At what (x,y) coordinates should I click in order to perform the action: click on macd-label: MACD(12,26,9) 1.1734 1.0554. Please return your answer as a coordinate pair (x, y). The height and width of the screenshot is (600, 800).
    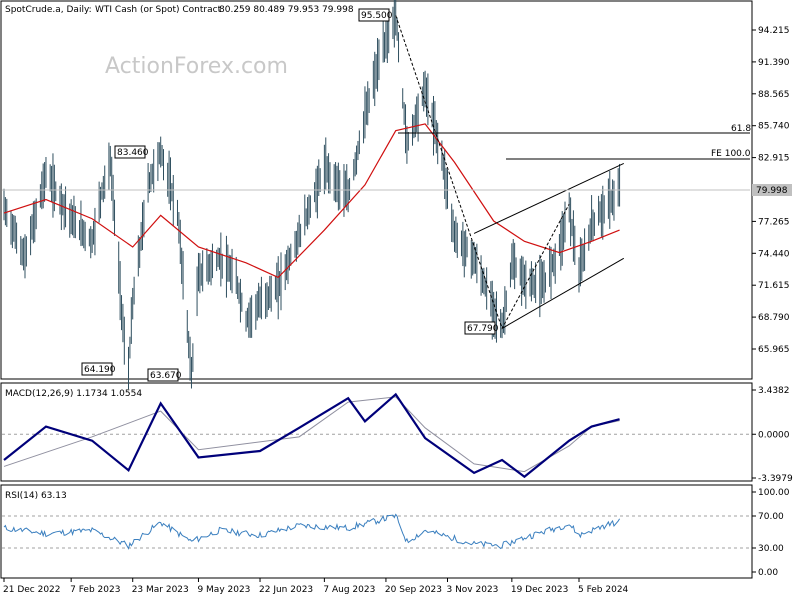
    Looking at the image, I should click on (73, 394).